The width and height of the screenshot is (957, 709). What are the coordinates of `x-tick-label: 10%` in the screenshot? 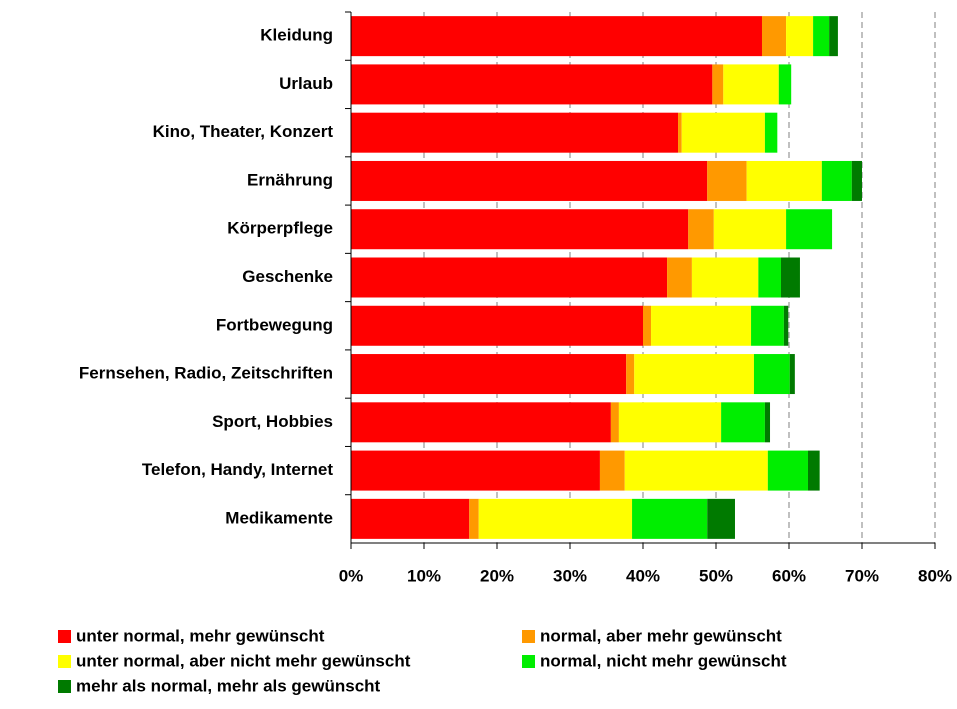 It's located at (424, 575).